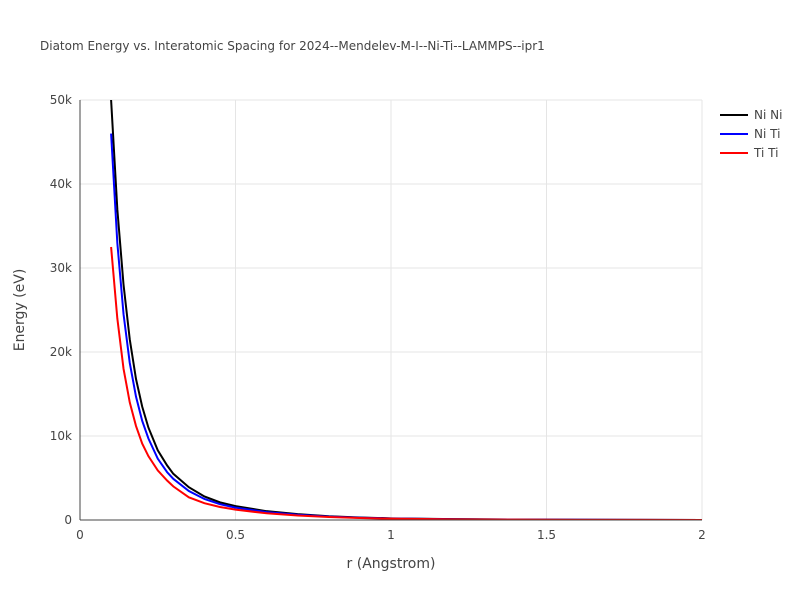  I want to click on x-tick-label: 0.5, so click(235, 535).